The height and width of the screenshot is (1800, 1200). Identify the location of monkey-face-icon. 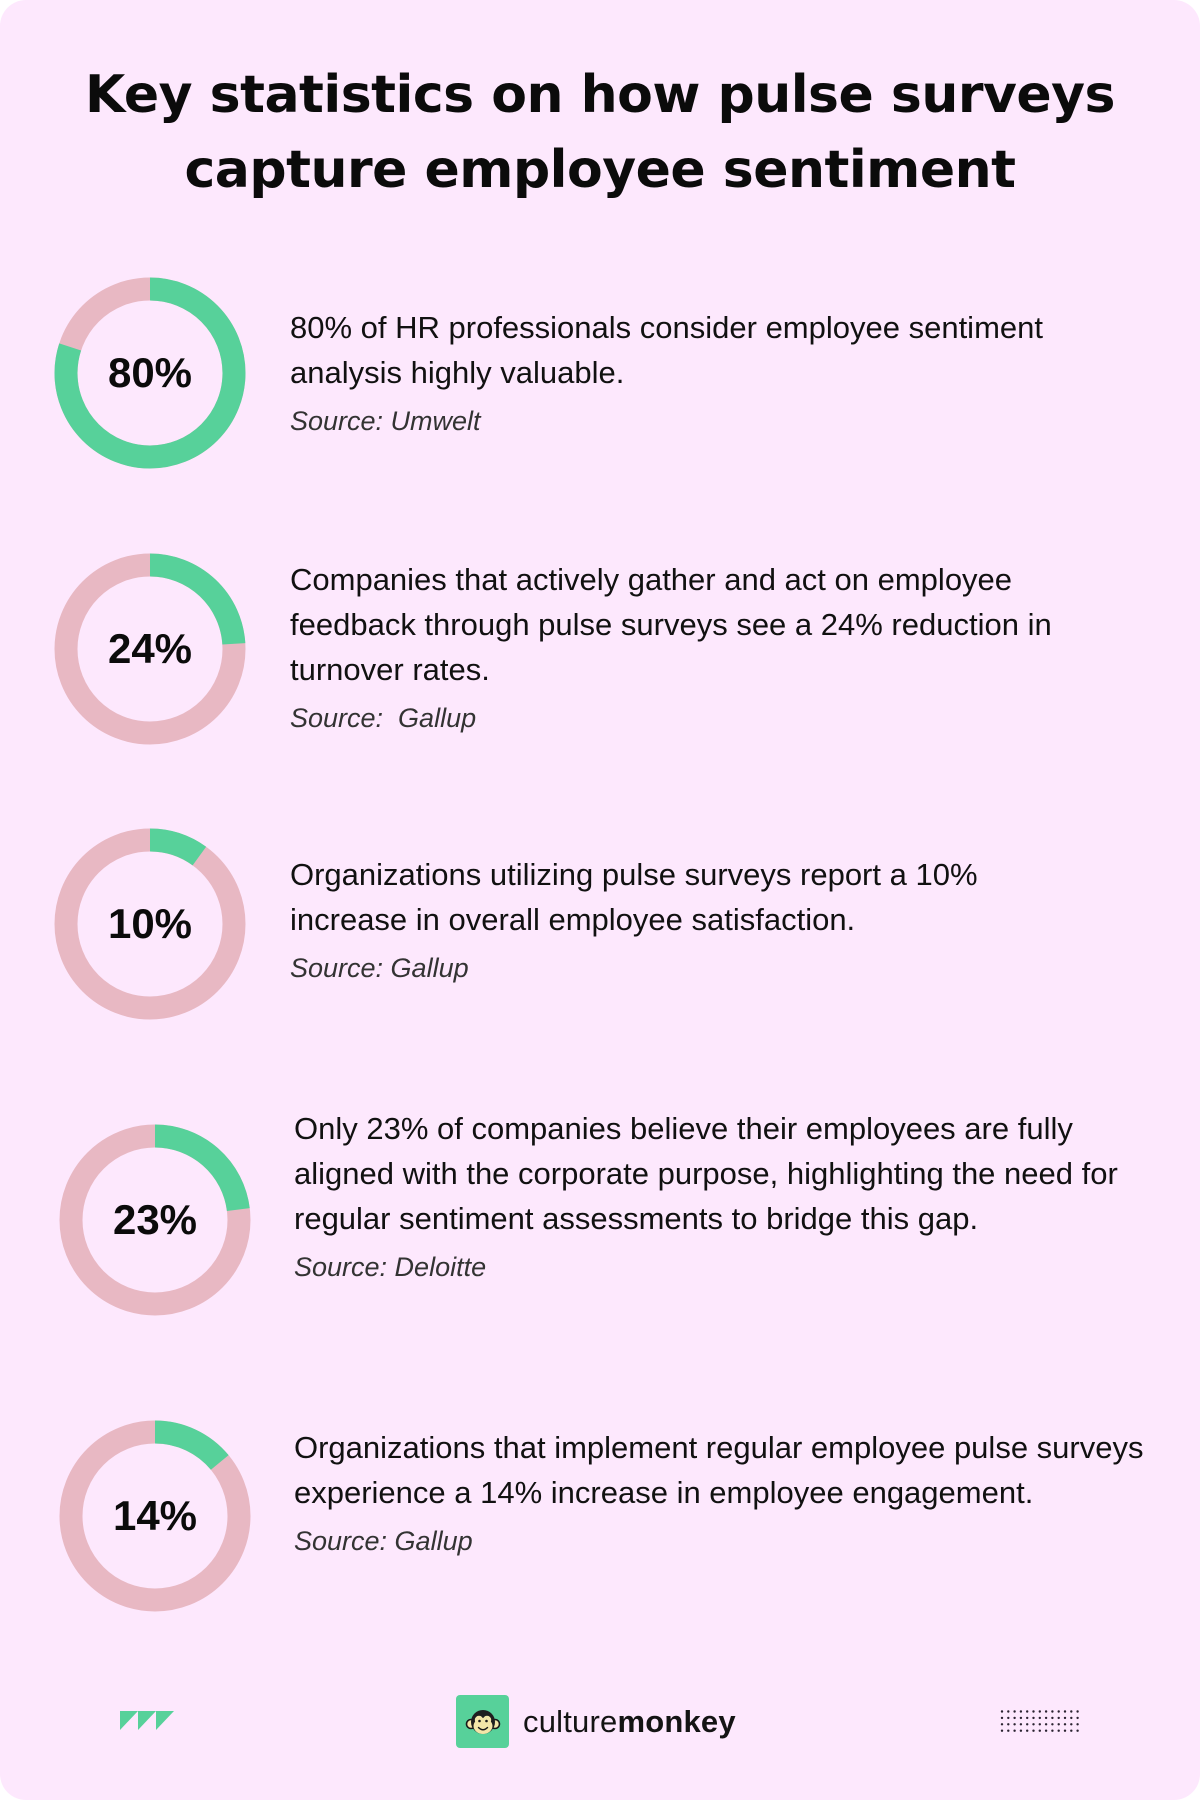
(482, 1721).